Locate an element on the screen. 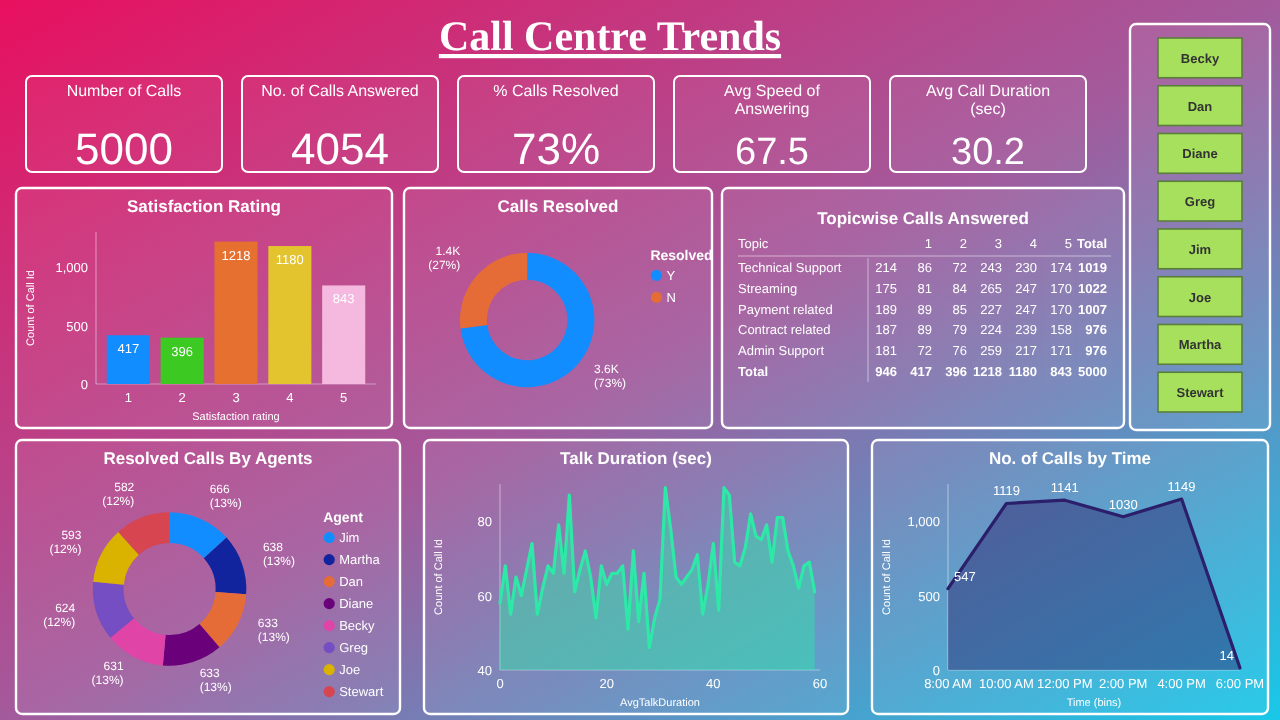 The image size is (1280, 720). text: 73% is located at coordinates (556, 149).